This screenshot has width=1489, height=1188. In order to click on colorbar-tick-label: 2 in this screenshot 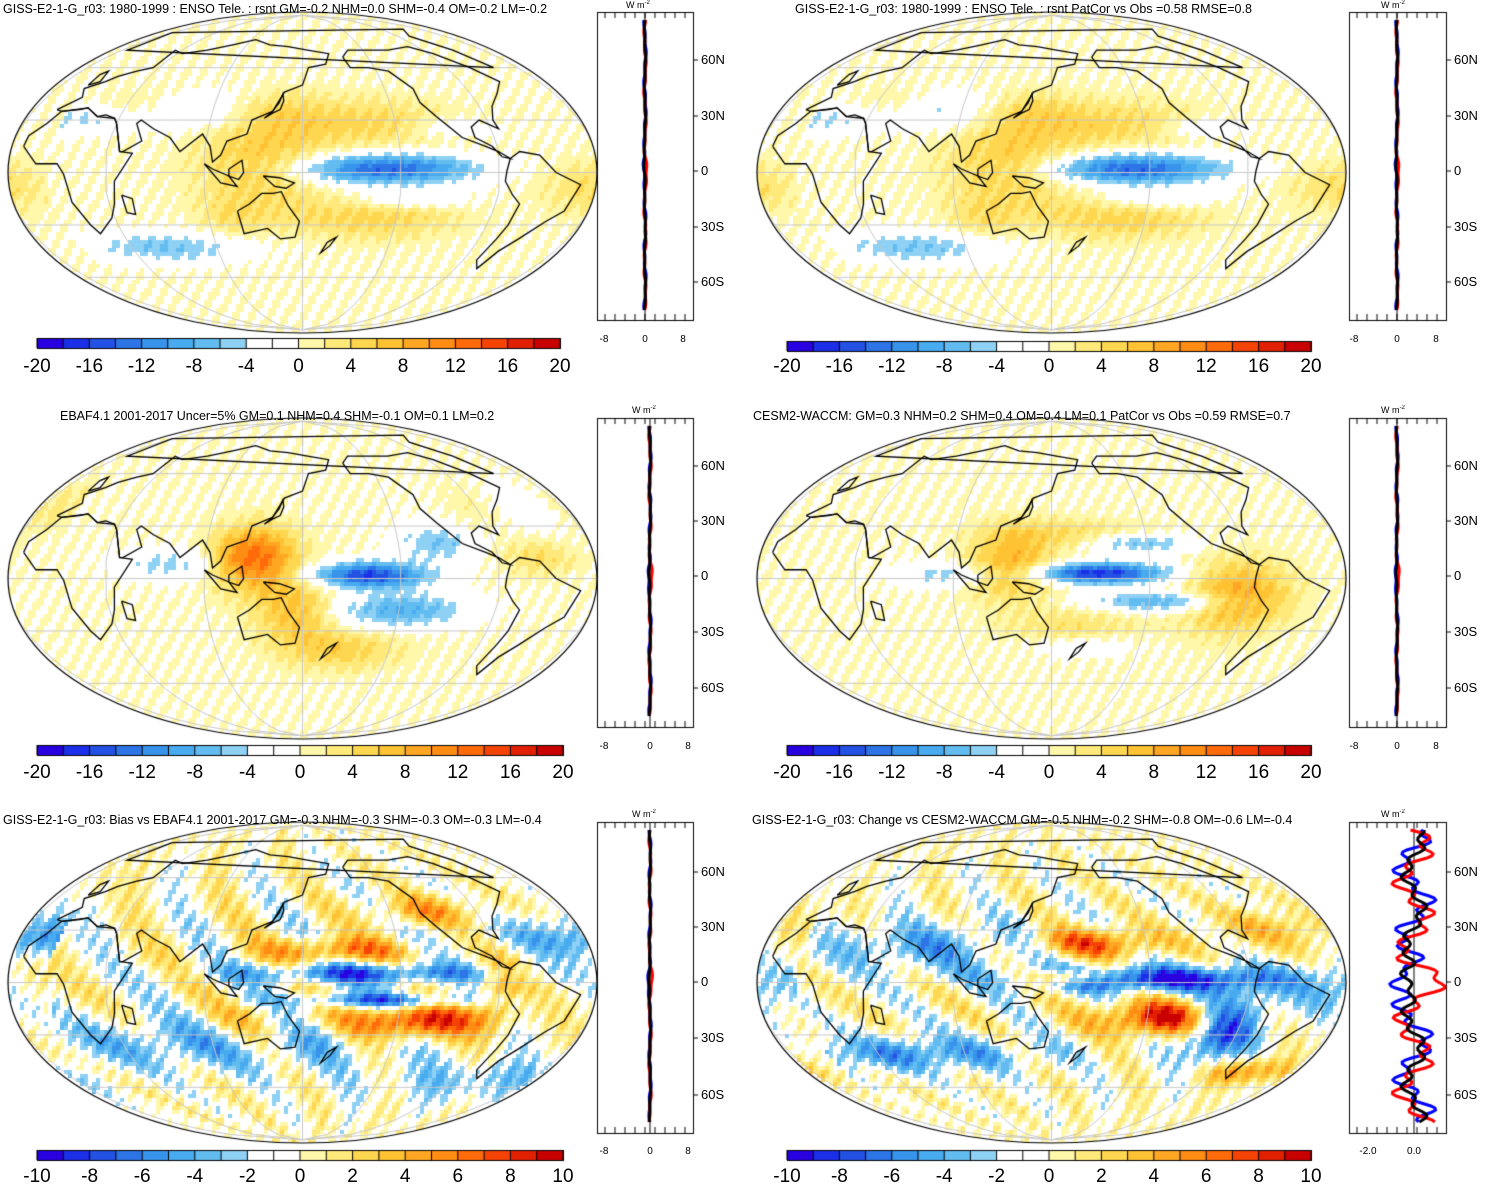, I will do `click(1101, 1176)`.